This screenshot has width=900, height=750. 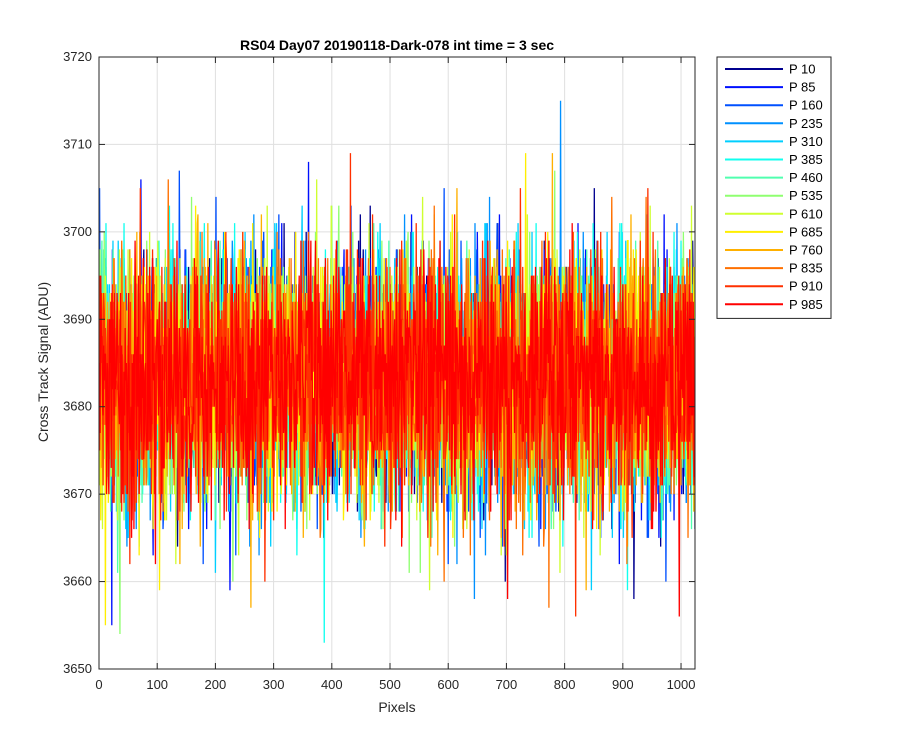 What do you see at coordinates (77, 56) in the screenshot?
I see `y-tick-label: 3720` at bounding box center [77, 56].